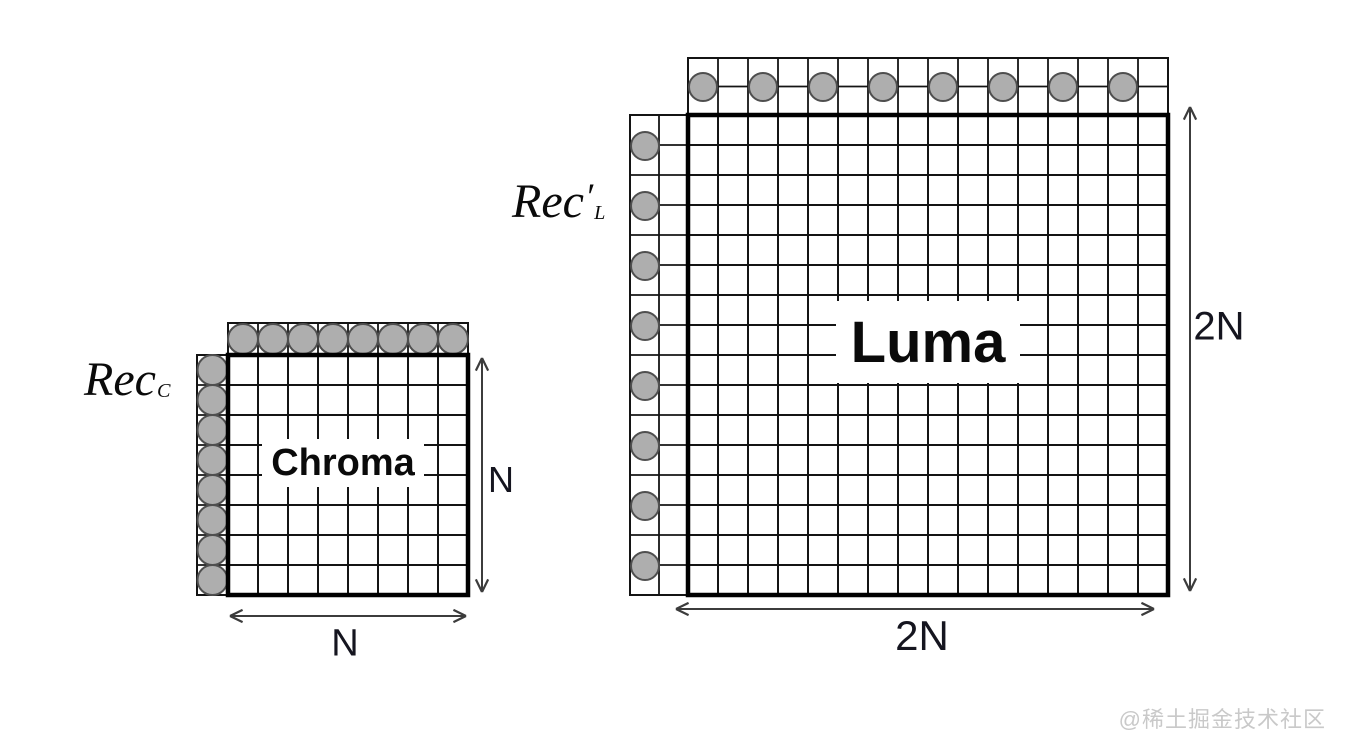 The width and height of the screenshot is (1346, 752). Describe the element at coordinates (589, 197) in the screenshot. I see `rec-l-prime: ′` at that location.